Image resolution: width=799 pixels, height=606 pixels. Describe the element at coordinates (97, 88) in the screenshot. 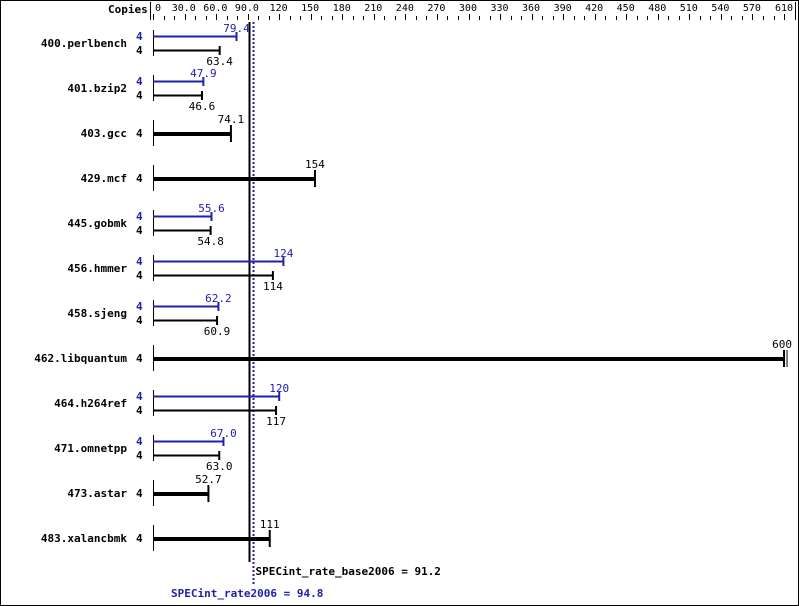

I see `benchmark-label: 401.bzip2` at that location.